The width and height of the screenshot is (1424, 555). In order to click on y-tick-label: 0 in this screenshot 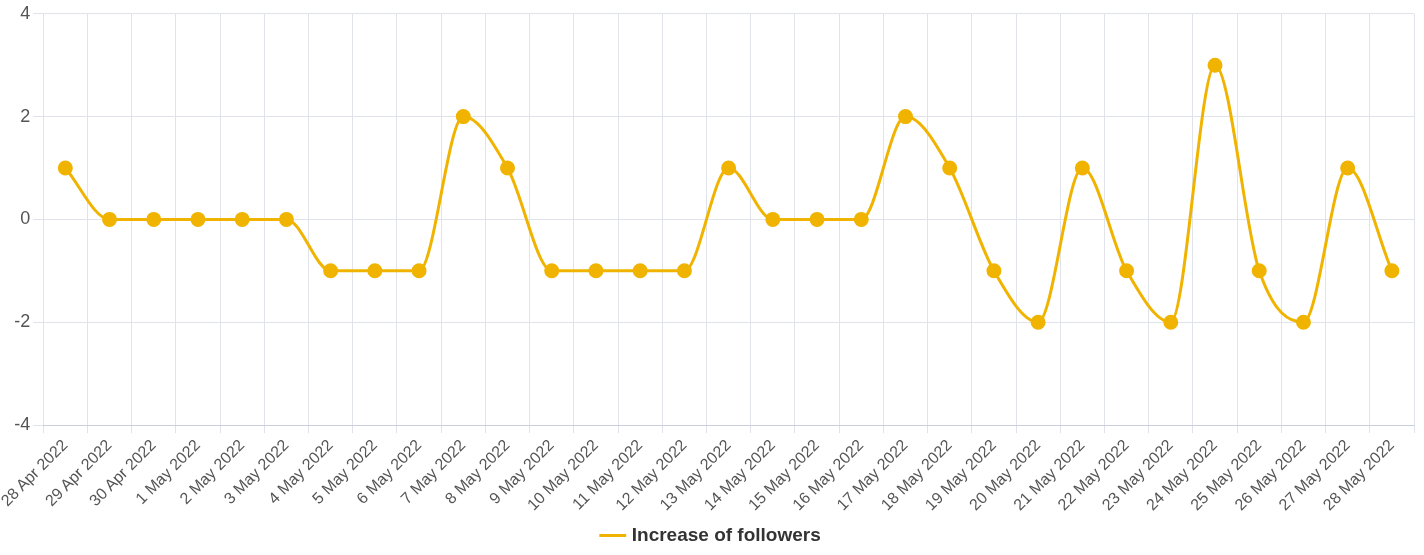, I will do `click(25, 218)`.